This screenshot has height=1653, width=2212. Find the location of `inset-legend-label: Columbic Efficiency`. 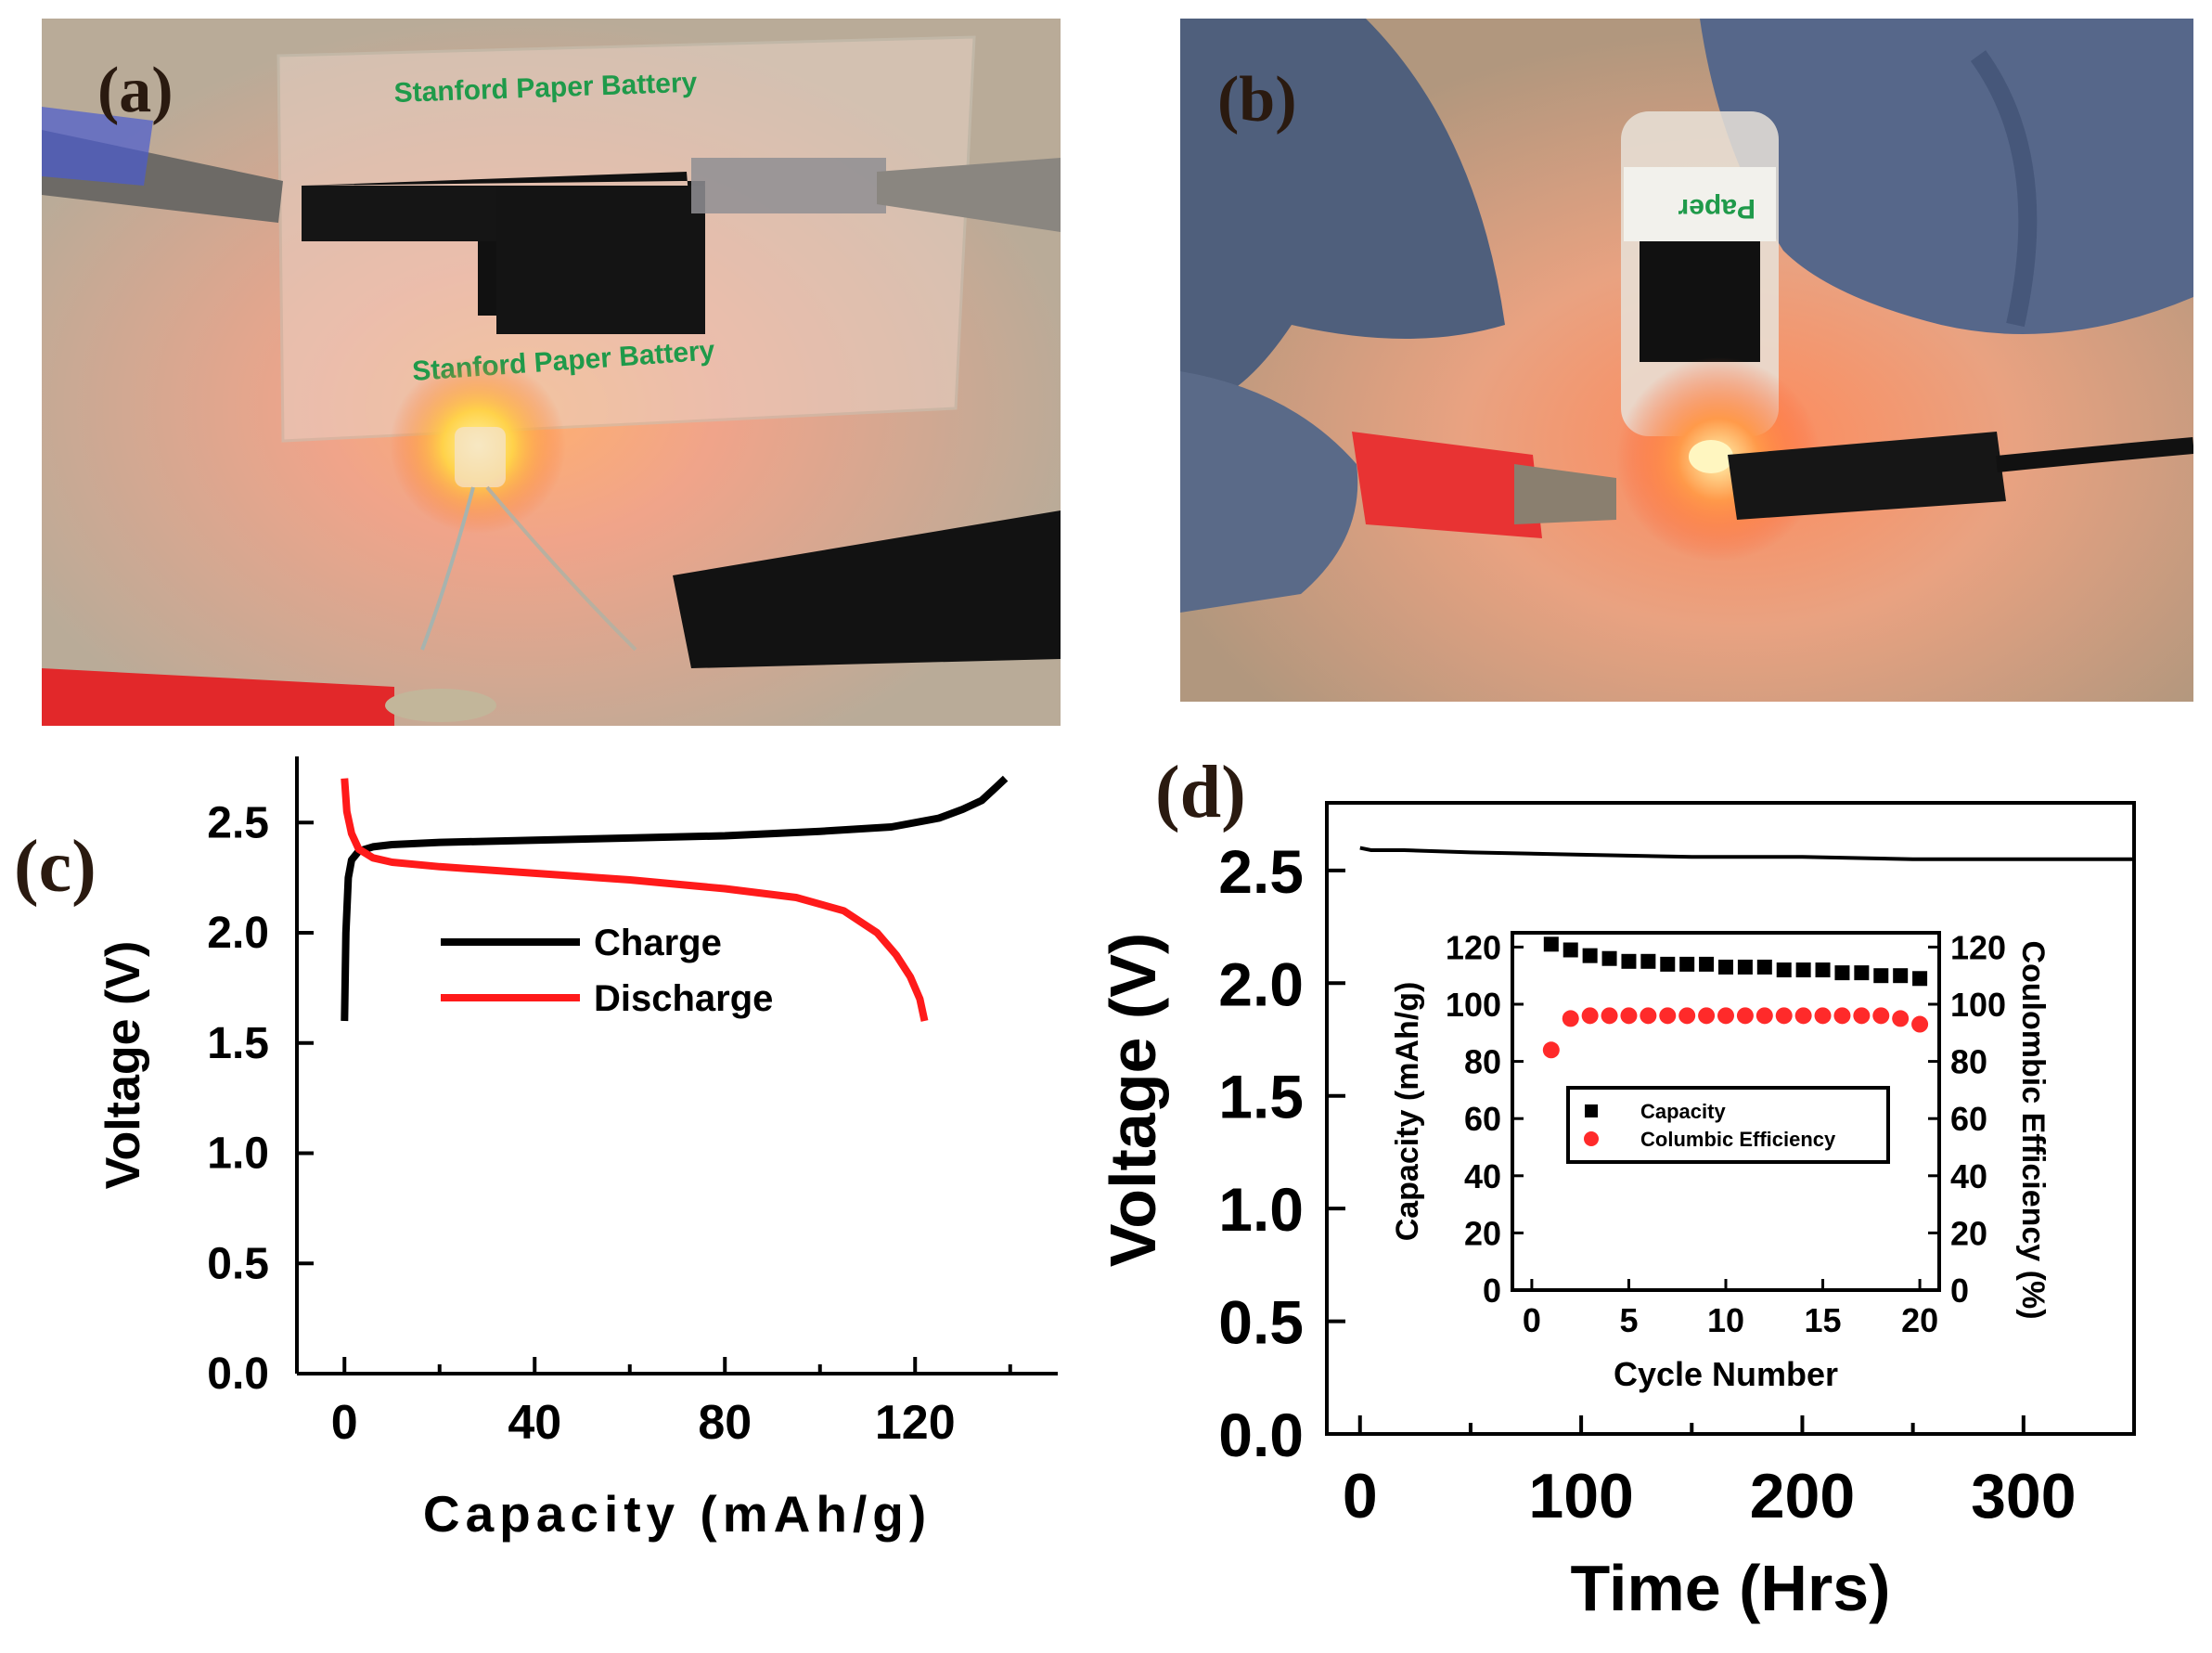

inset-legend-label: Columbic Efficiency is located at coordinates (1738, 1139).